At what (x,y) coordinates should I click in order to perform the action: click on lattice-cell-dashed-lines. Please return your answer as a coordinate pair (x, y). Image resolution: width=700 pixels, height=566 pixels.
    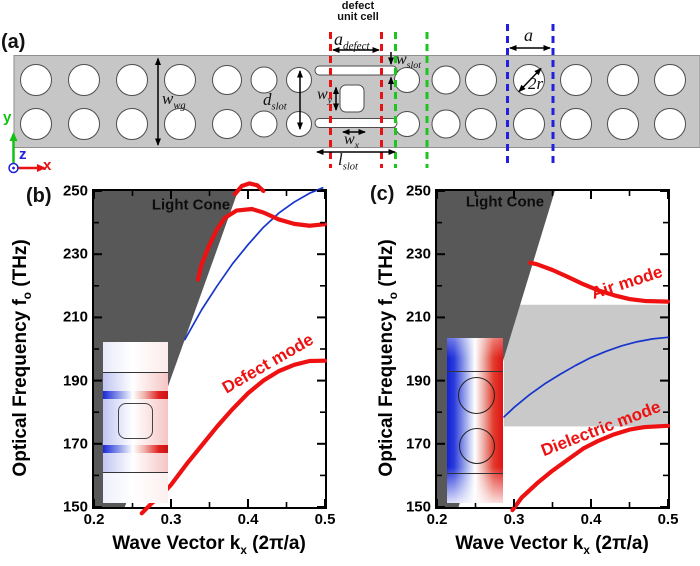
    Looking at the image, I should click on (530, 96).